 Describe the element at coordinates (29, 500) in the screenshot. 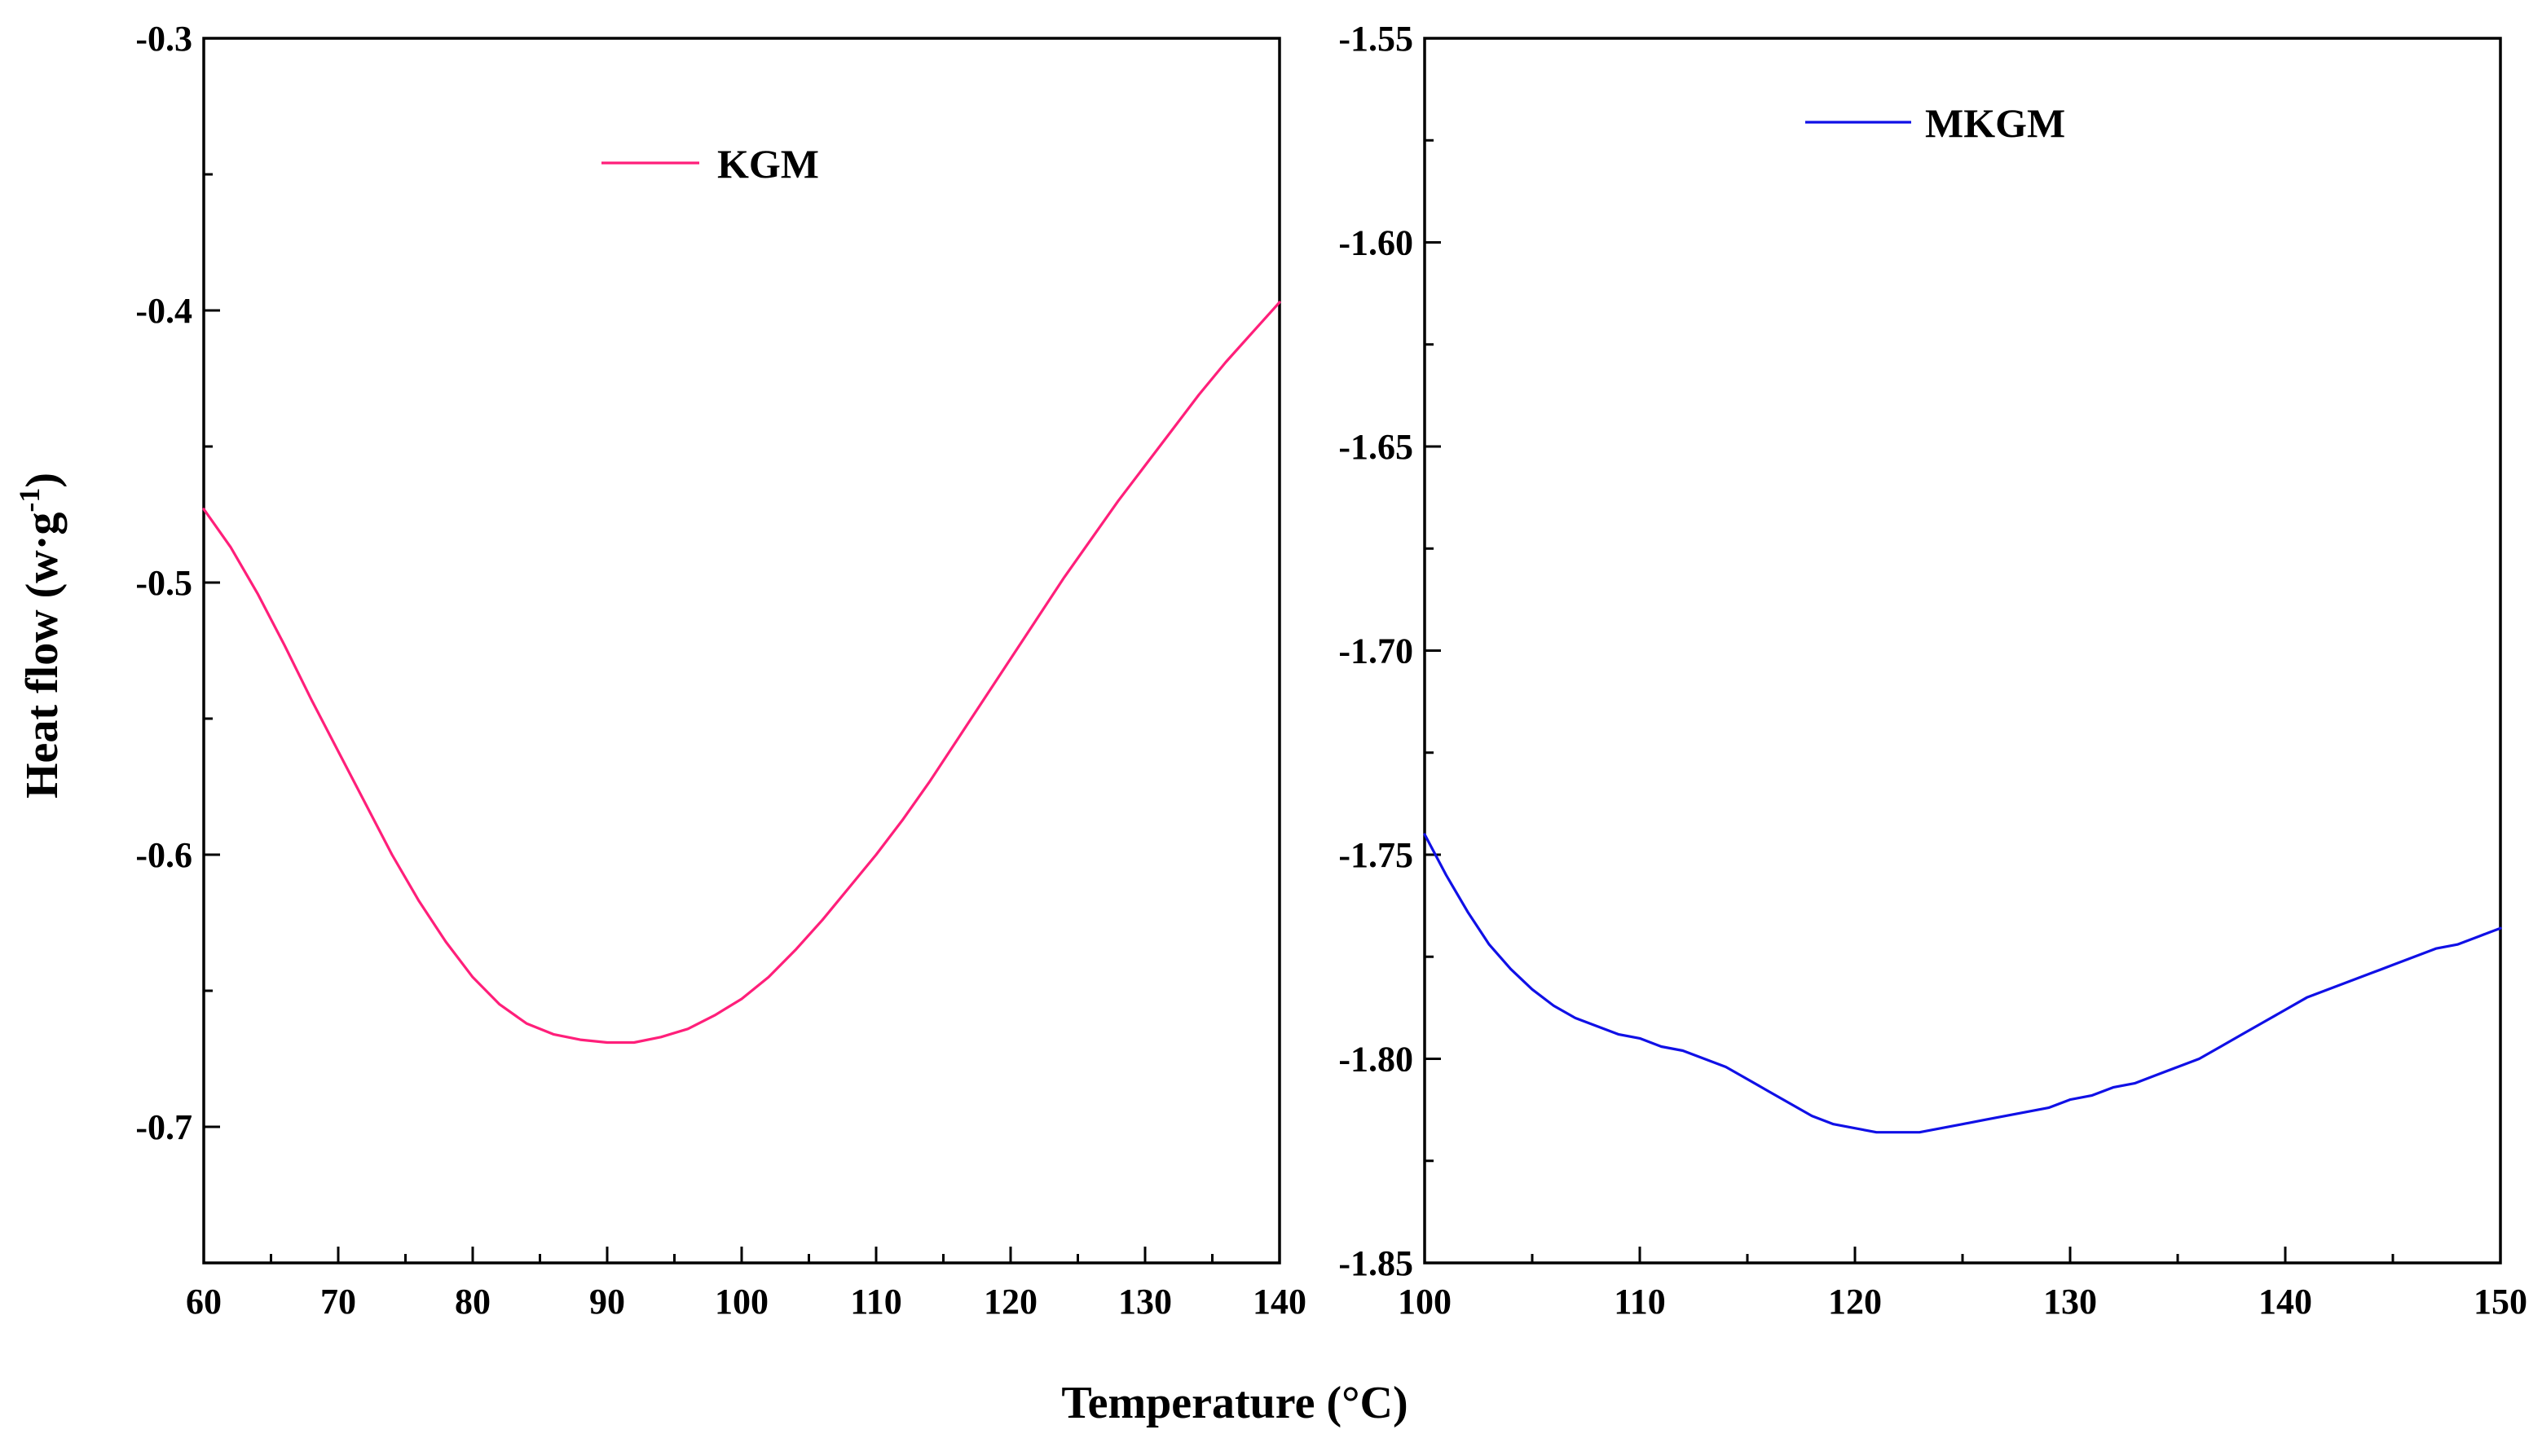

I see `y-axis-title-superscript: -1` at that location.